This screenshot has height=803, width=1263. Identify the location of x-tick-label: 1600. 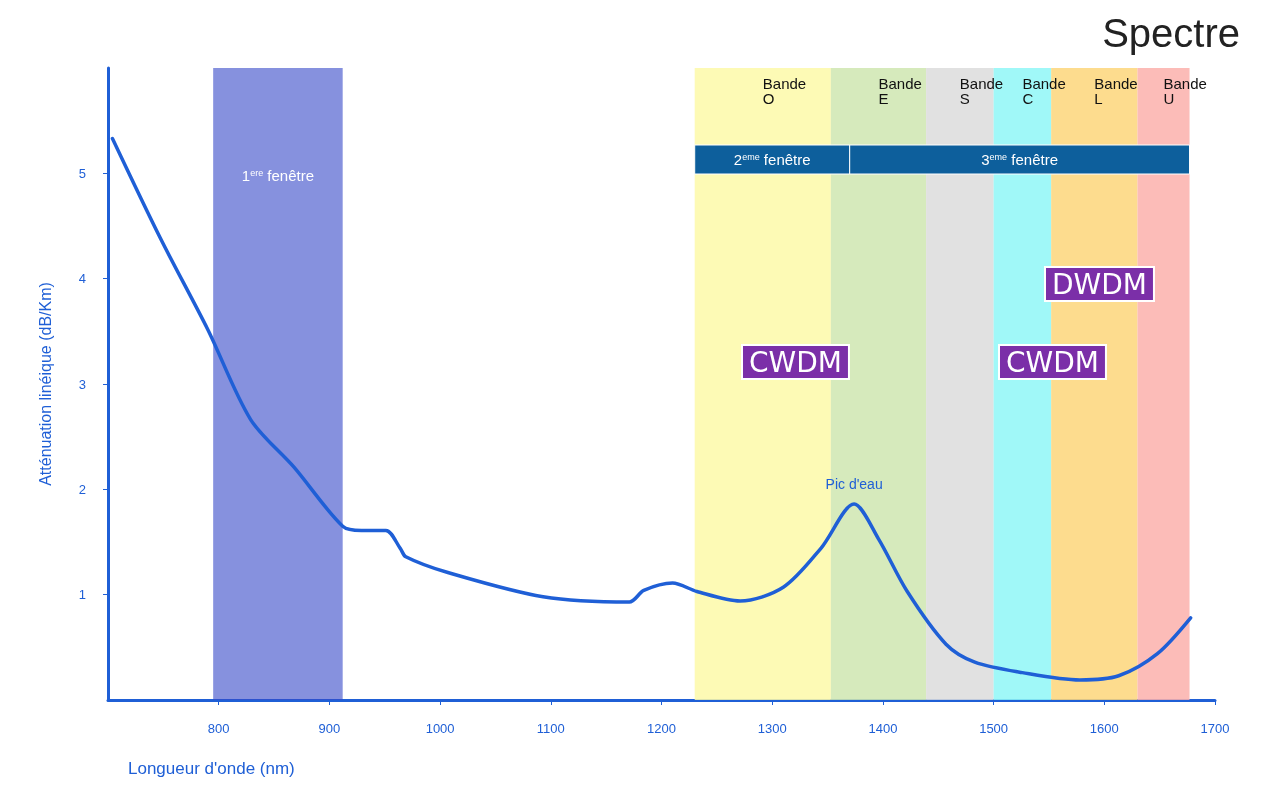
(1104, 728).